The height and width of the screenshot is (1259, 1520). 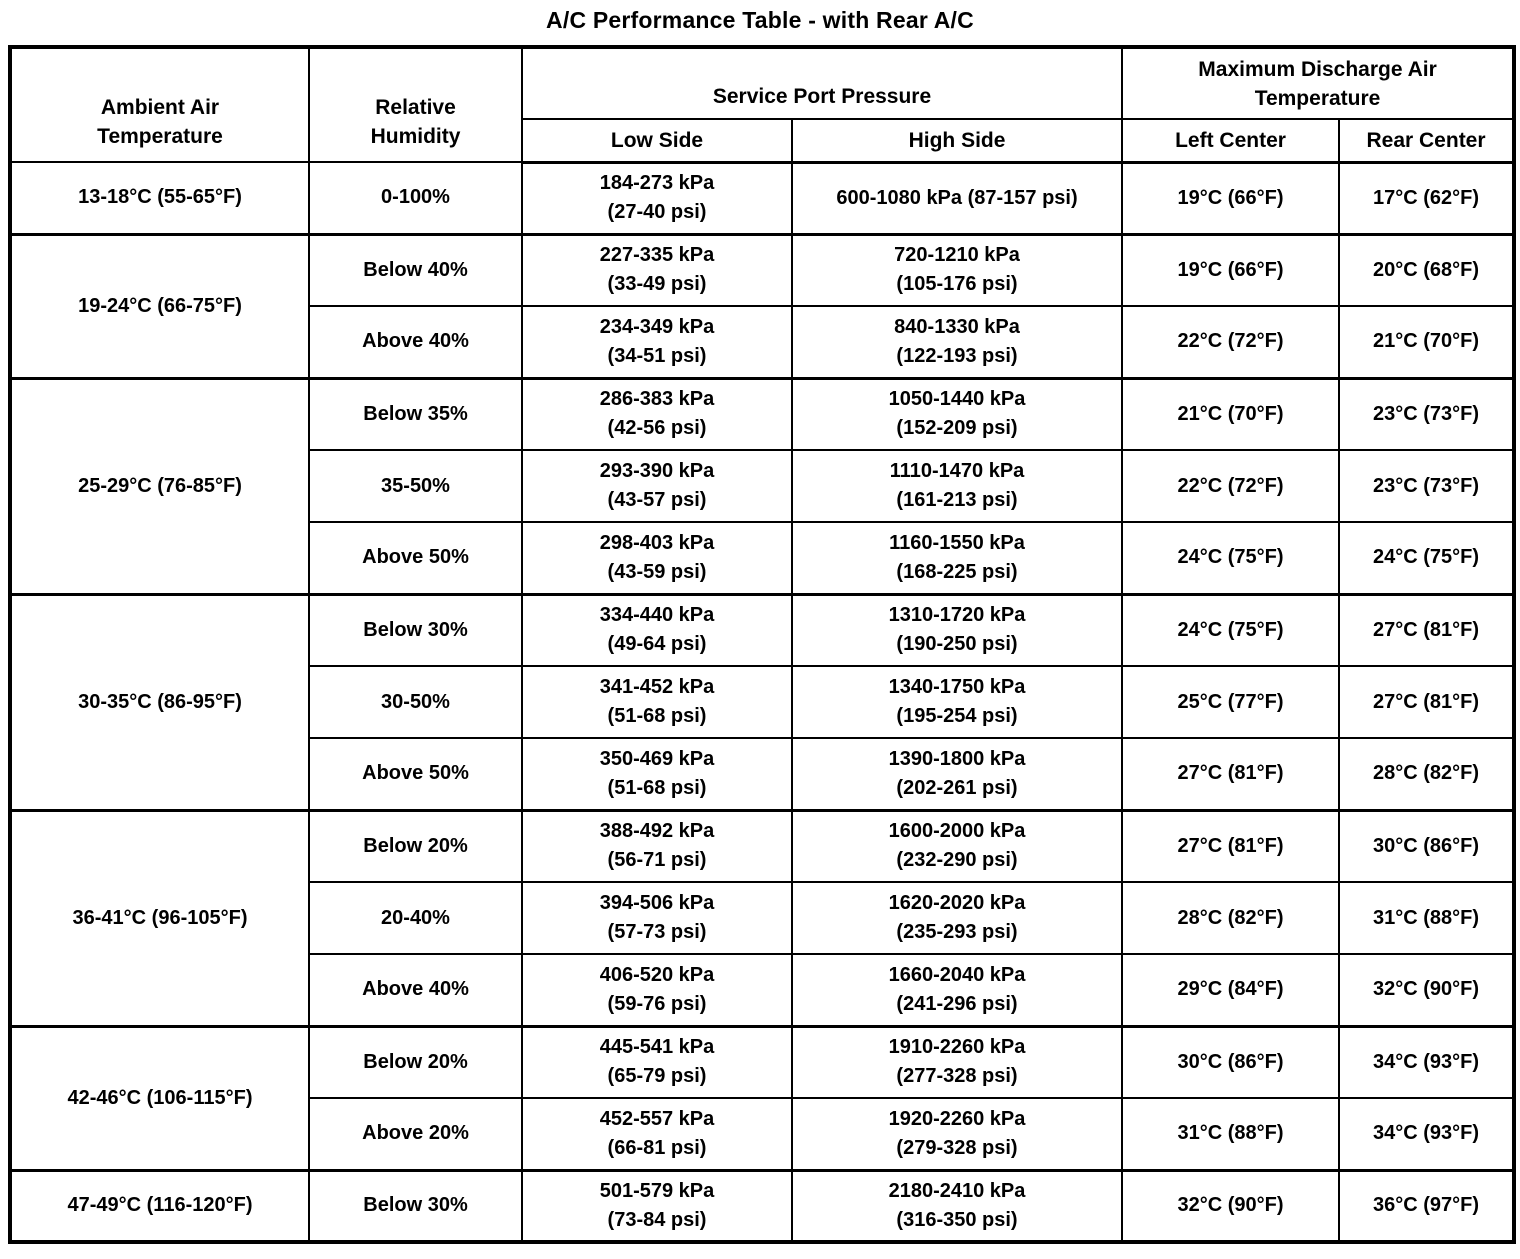 What do you see at coordinates (957, 500) in the screenshot?
I see `high-side-pressure-line: (161-213 psi)` at bounding box center [957, 500].